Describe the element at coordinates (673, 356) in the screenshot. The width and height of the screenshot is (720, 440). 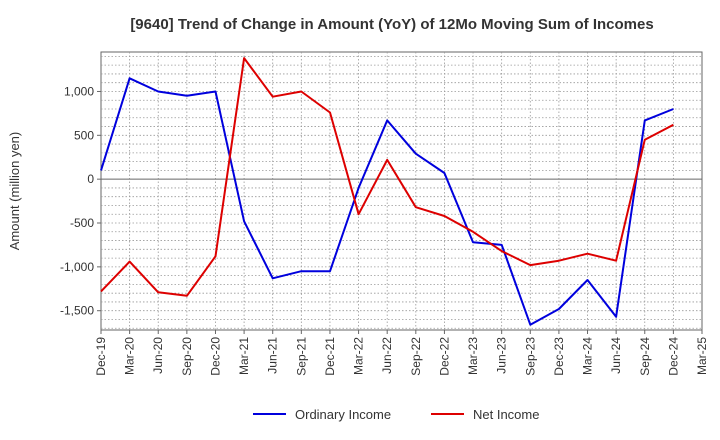
I see `x-tick-label: Dec-24` at that location.